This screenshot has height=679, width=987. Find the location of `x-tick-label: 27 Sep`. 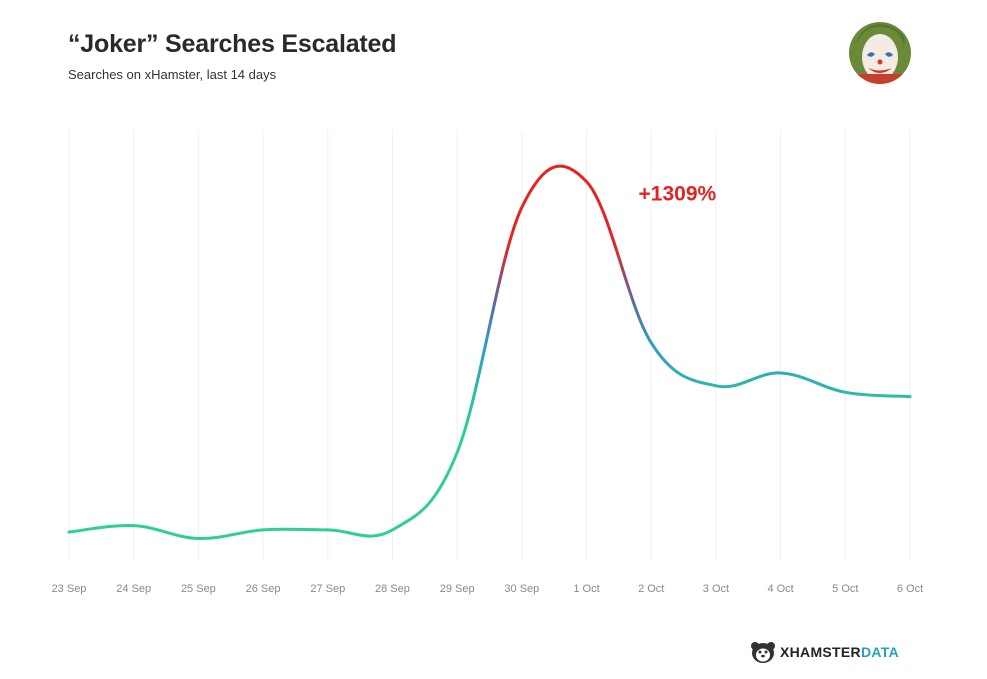

x-tick-label: 27 Sep is located at coordinates (327, 589).